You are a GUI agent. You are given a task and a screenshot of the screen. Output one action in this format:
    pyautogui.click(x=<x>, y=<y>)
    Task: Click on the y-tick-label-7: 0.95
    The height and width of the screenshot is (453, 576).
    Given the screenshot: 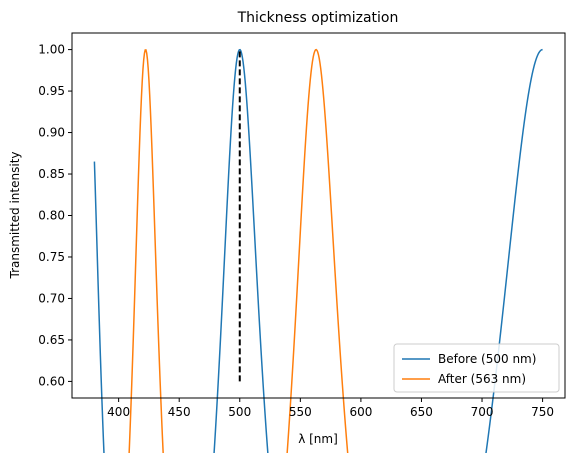 What is the action you would take?
    pyautogui.click(x=51, y=91)
    